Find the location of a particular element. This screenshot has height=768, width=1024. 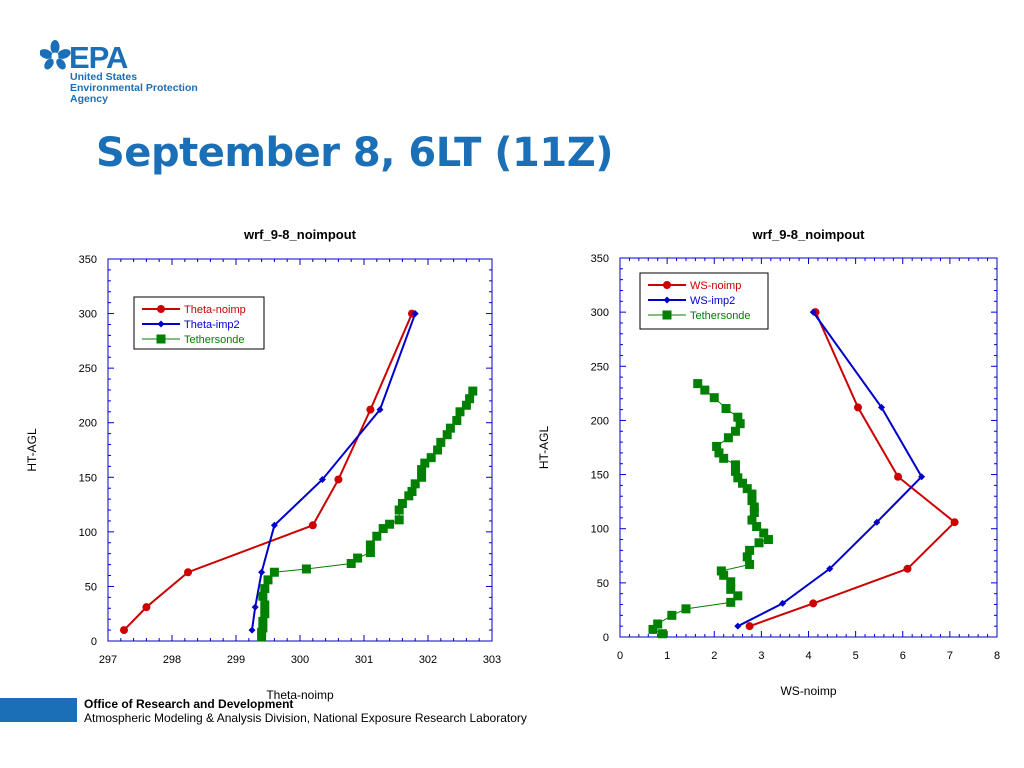

x-tick-label: 6 is located at coordinates (903, 656).